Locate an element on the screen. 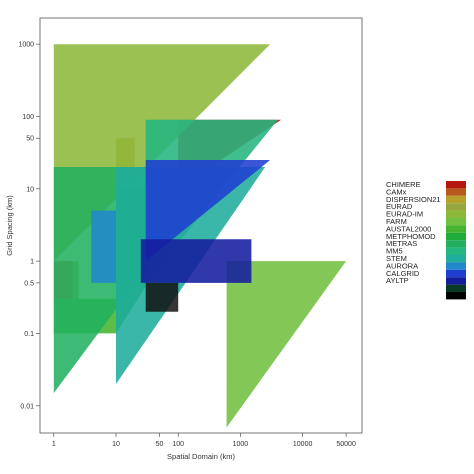 The width and height of the screenshot is (474, 474). series-shape-calgrid is located at coordinates (208, 211).